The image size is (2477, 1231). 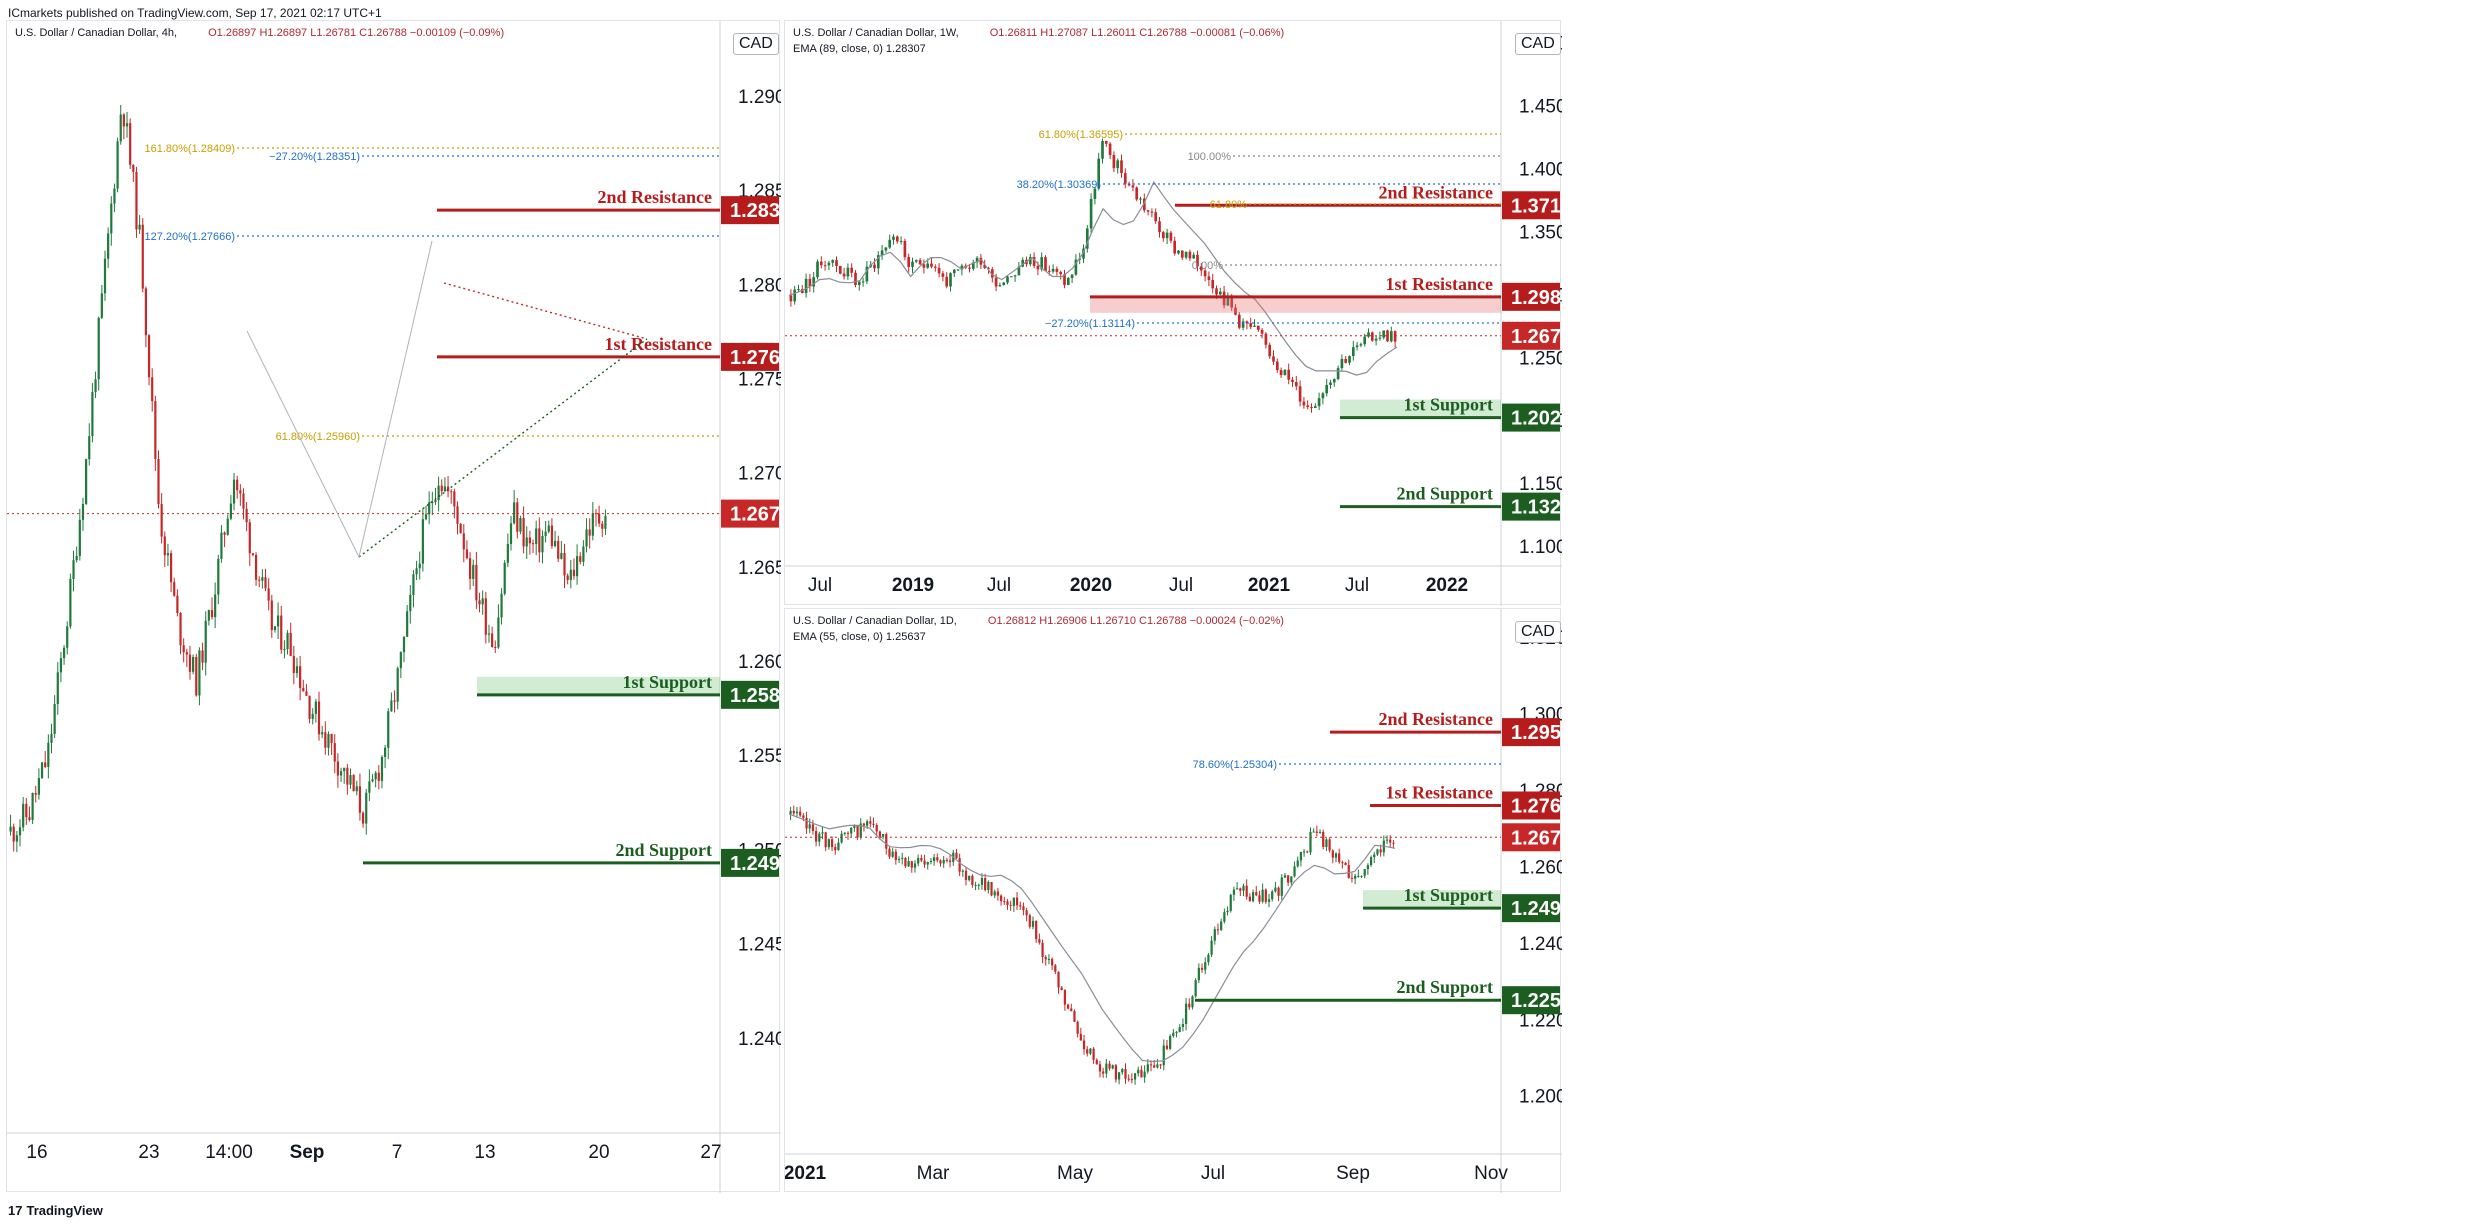 What do you see at coordinates (1540, 107) in the screenshot?
I see `price-tick-label: 1.45000` at bounding box center [1540, 107].